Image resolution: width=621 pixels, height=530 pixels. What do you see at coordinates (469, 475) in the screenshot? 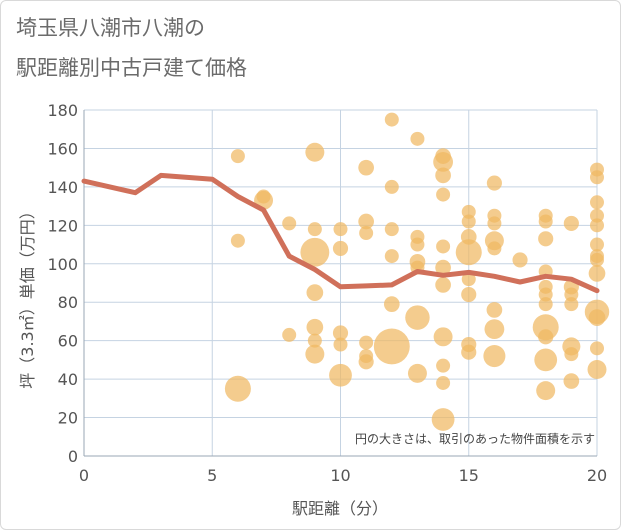
I see `x-tick-label: 15` at bounding box center [469, 475].